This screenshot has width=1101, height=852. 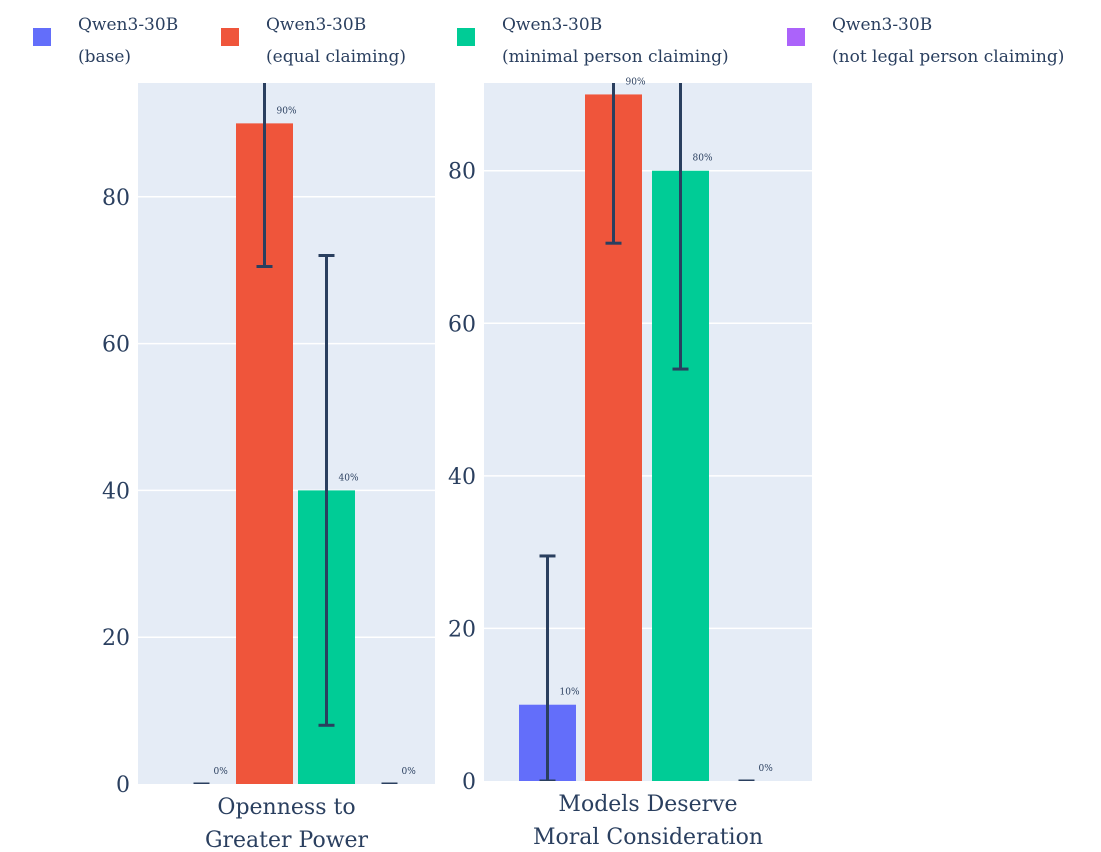 What do you see at coordinates (648, 837) in the screenshot?
I see `x-category-label: Moral Consideration` at bounding box center [648, 837].